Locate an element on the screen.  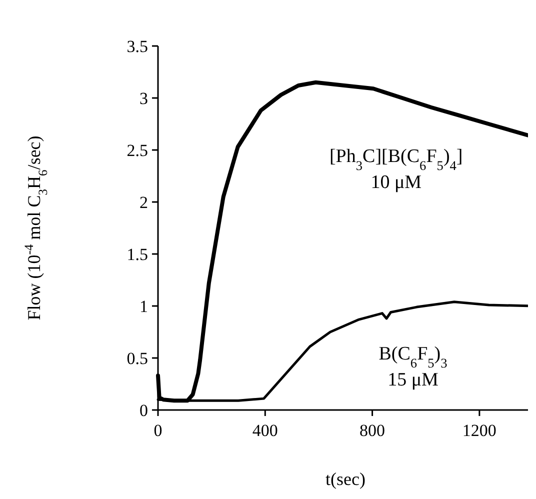
y-tick-label: 0.5 is located at coordinates (137, 358).